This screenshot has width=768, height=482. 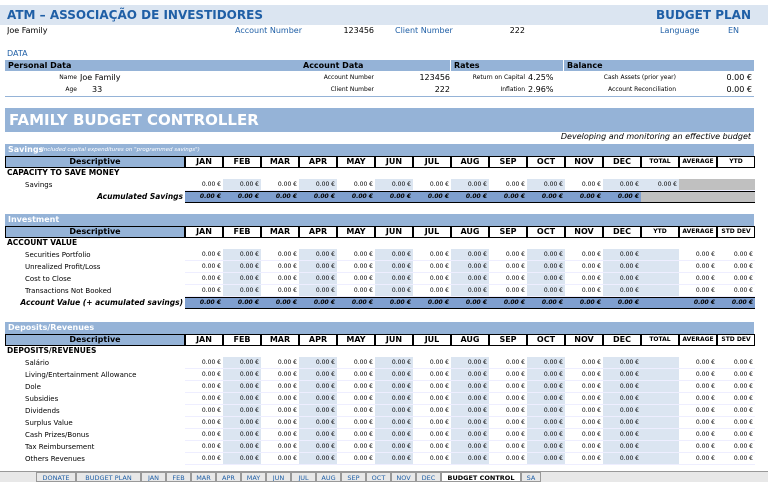 I want to click on group-label: ACCOUNT VALUE, so click(x=42, y=242).